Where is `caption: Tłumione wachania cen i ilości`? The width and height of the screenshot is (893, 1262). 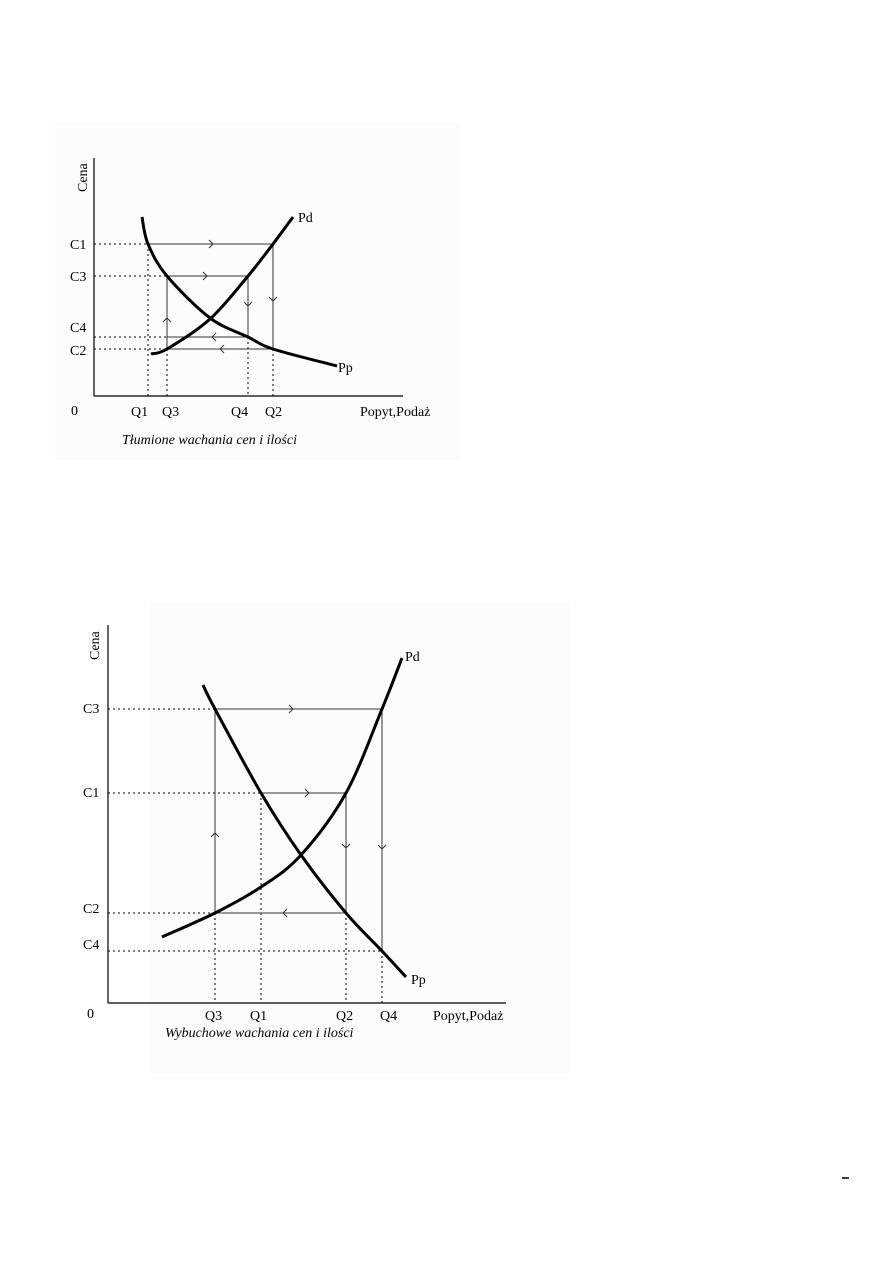 caption: Tłumione wachania cen i ilości is located at coordinates (209, 440).